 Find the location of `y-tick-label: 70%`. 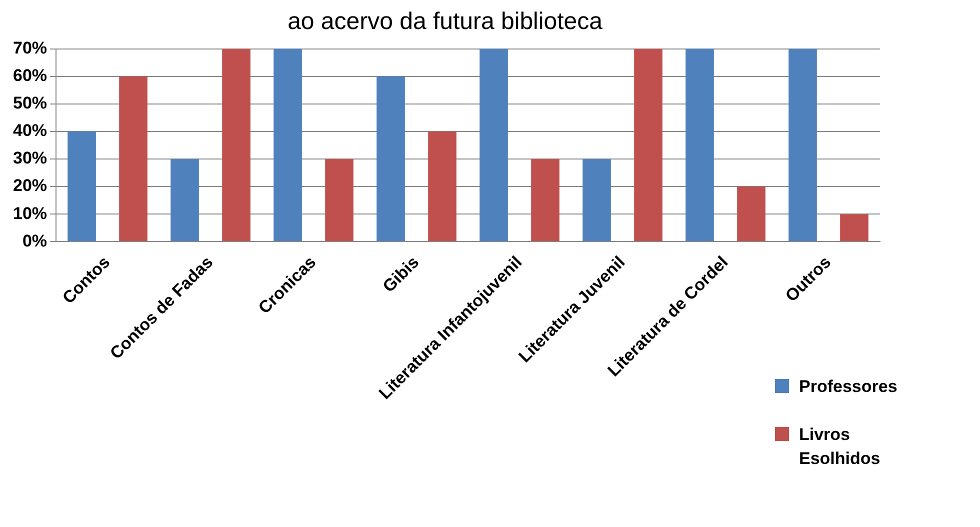

y-tick-label: 70% is located at coordinates (30, 48).